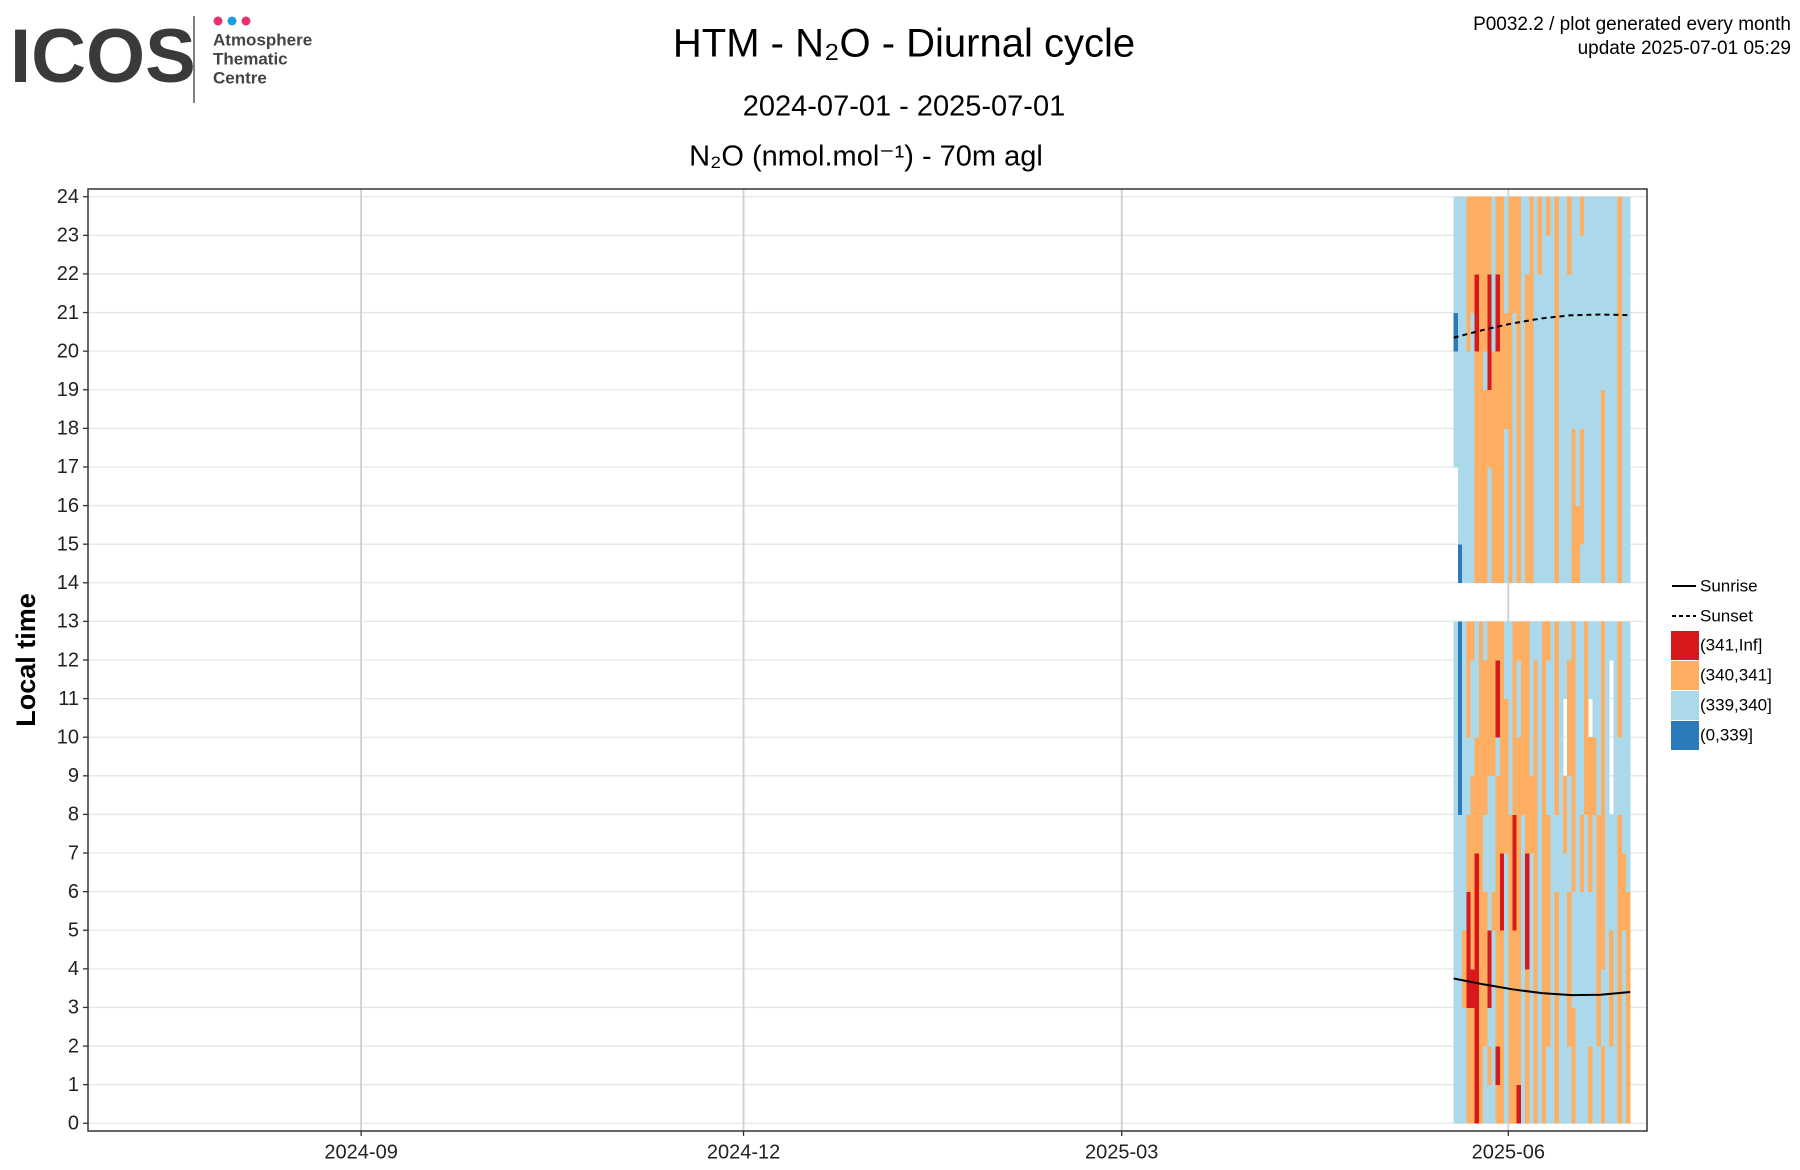 Image resolution: width=1800 pixels, height=1170 pixels. I want to click on chart-subtitle: 2024-07-01 - 2025-07-01, so click(904, 107).